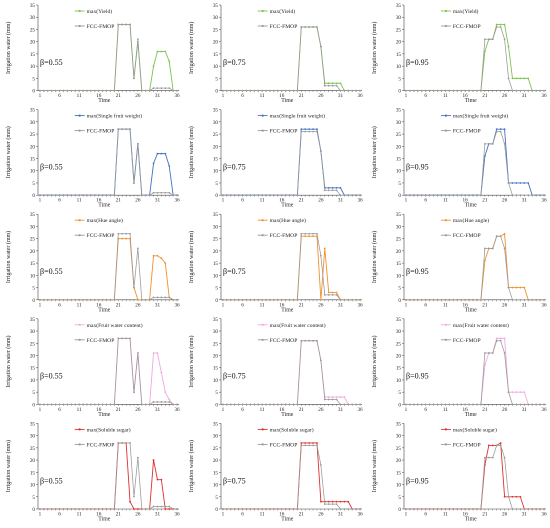  I want to click on y-tick-label: 0, so click(33, 196).